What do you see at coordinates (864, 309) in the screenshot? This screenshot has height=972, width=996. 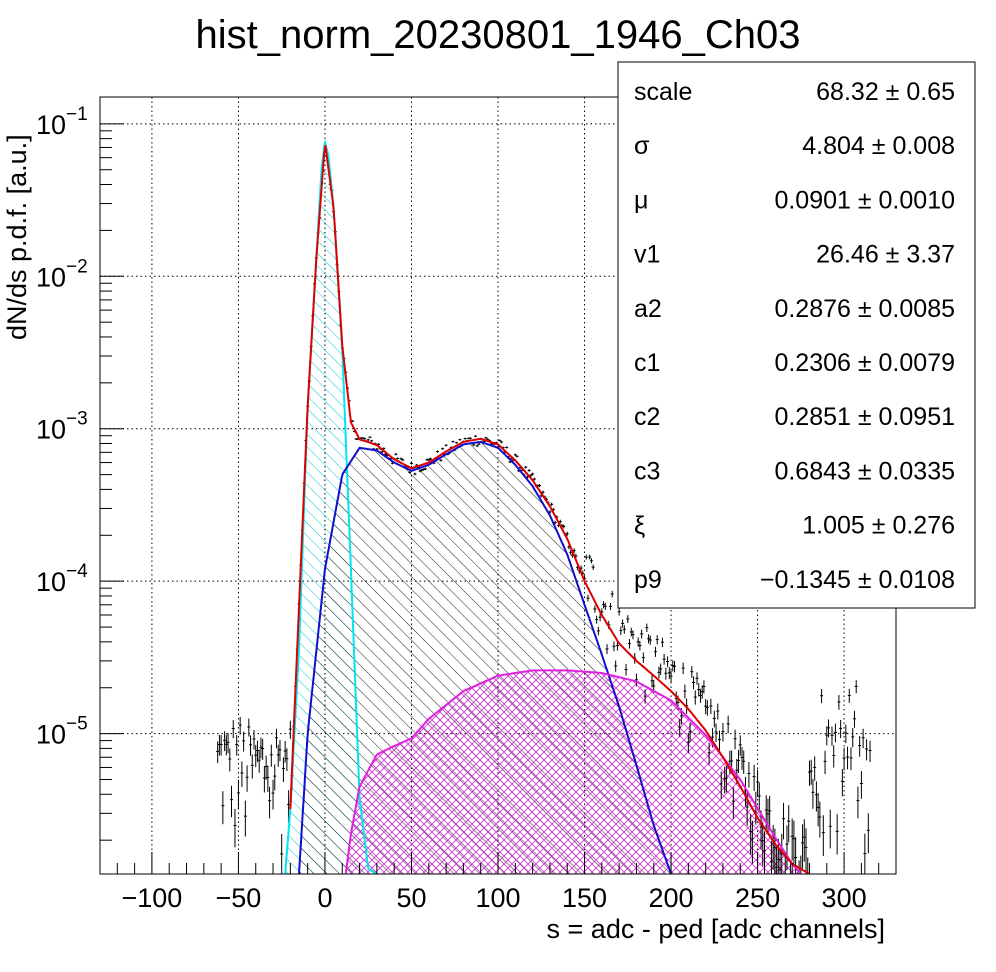 I see `stat-value: 0.2876 ± 0.0085` at bounding box center [864, 309].